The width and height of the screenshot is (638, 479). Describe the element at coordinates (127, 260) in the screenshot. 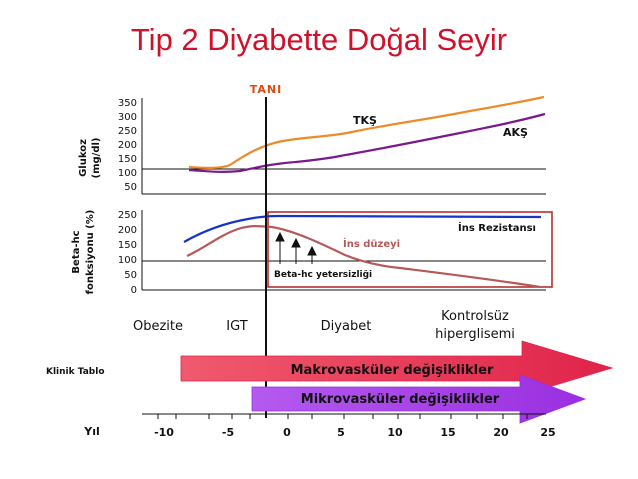

I see `beta-tick: 100` at that location.